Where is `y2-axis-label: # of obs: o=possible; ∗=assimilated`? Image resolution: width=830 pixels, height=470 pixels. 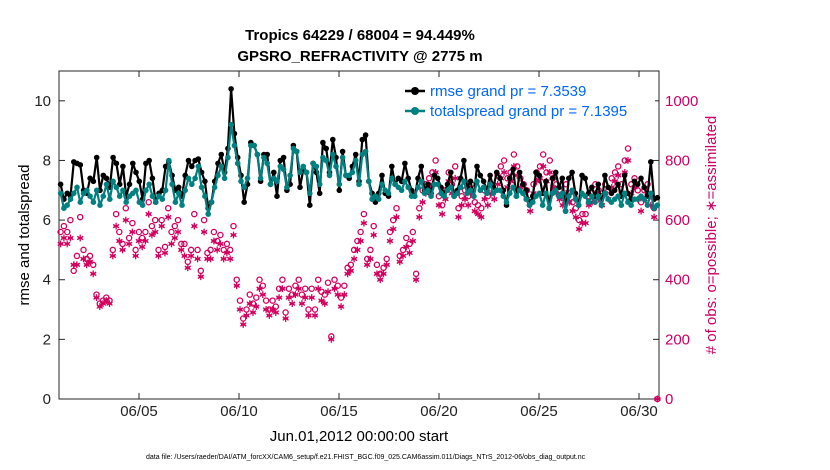
y2-axis-label: # of obs: o=possible; ∗=assimilated is located at coordinates (711, 235).